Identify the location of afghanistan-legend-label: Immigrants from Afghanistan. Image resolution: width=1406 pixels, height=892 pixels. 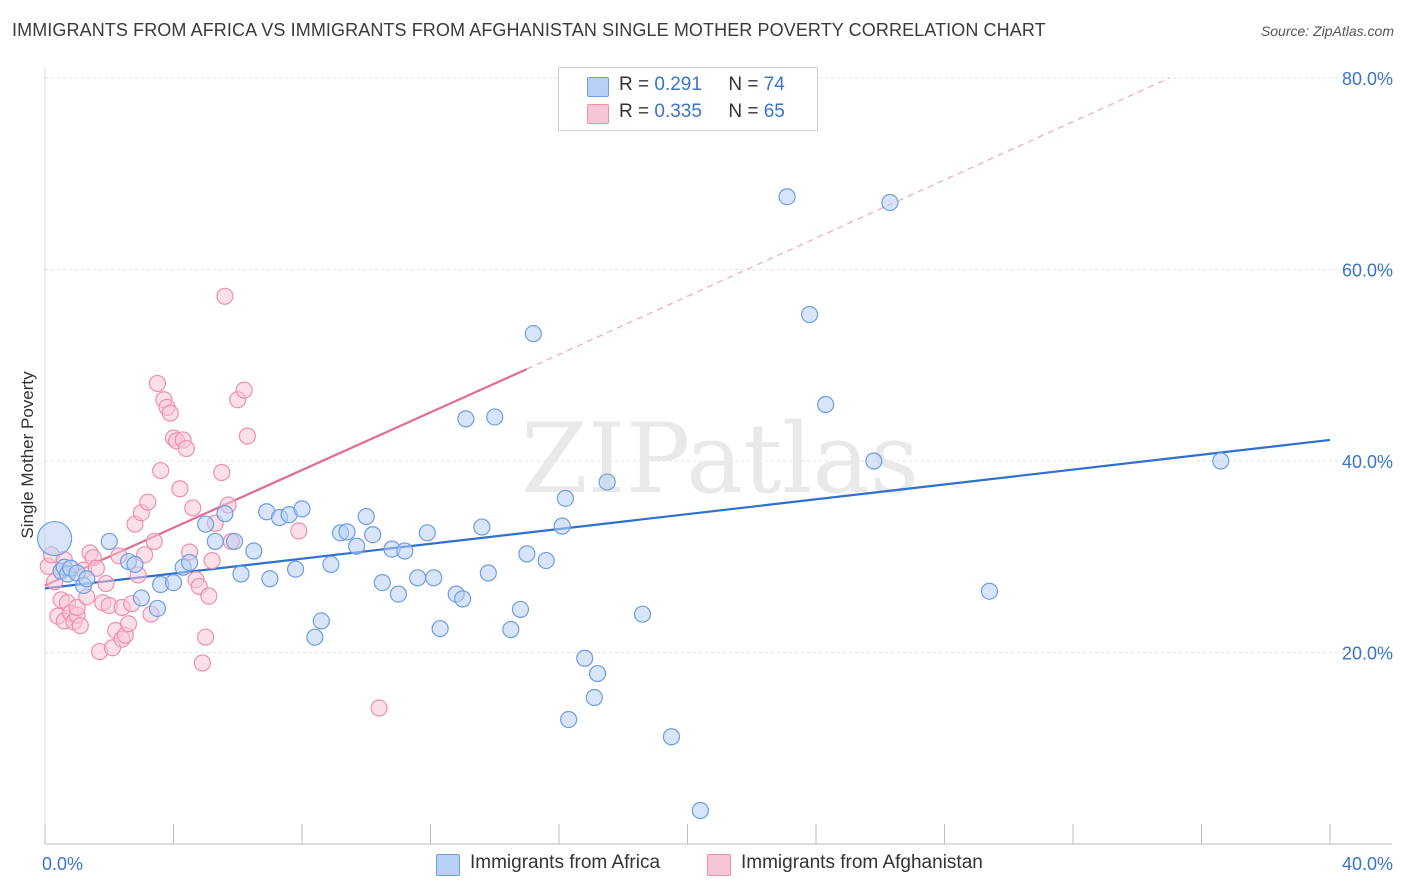
(862, 862).